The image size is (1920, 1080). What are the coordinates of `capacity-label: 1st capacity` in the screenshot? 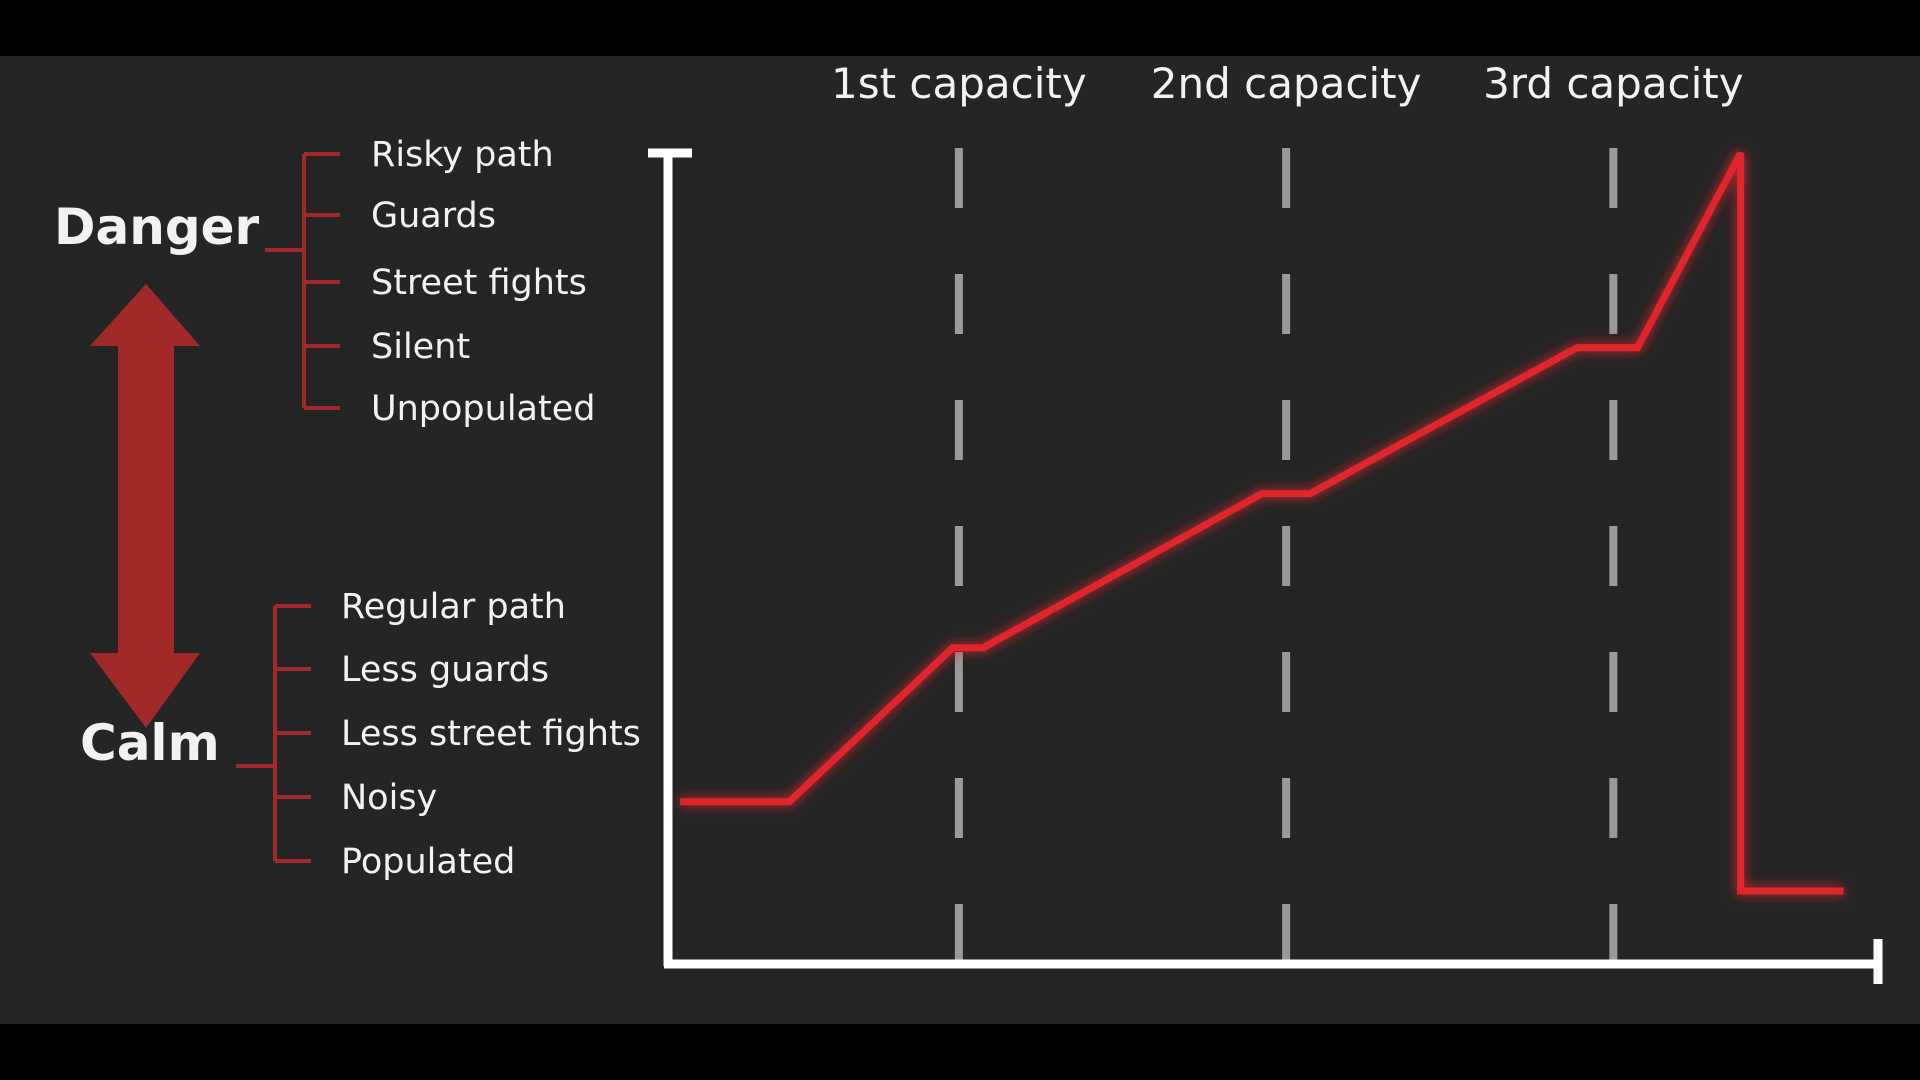 It's located at (959, 83).